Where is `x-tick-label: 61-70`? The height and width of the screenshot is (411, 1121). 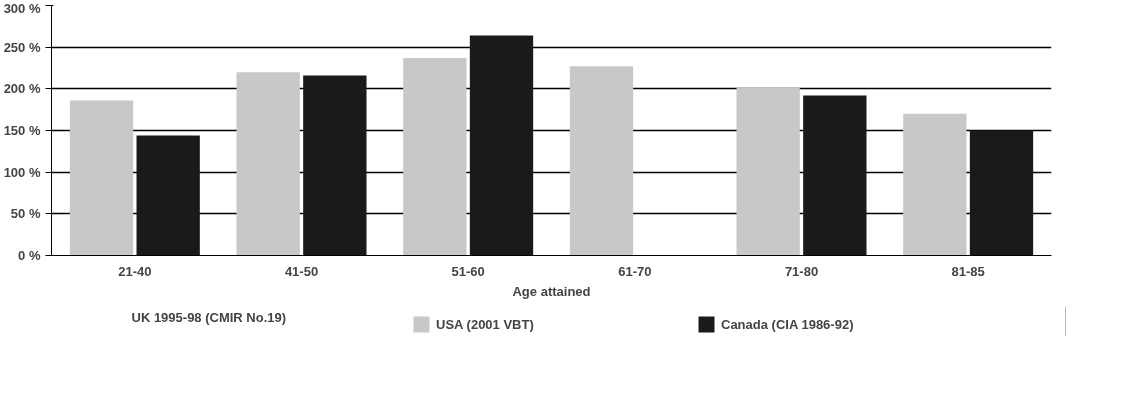 x-tick-label: 61-70 is located at coordinates (635, 271).